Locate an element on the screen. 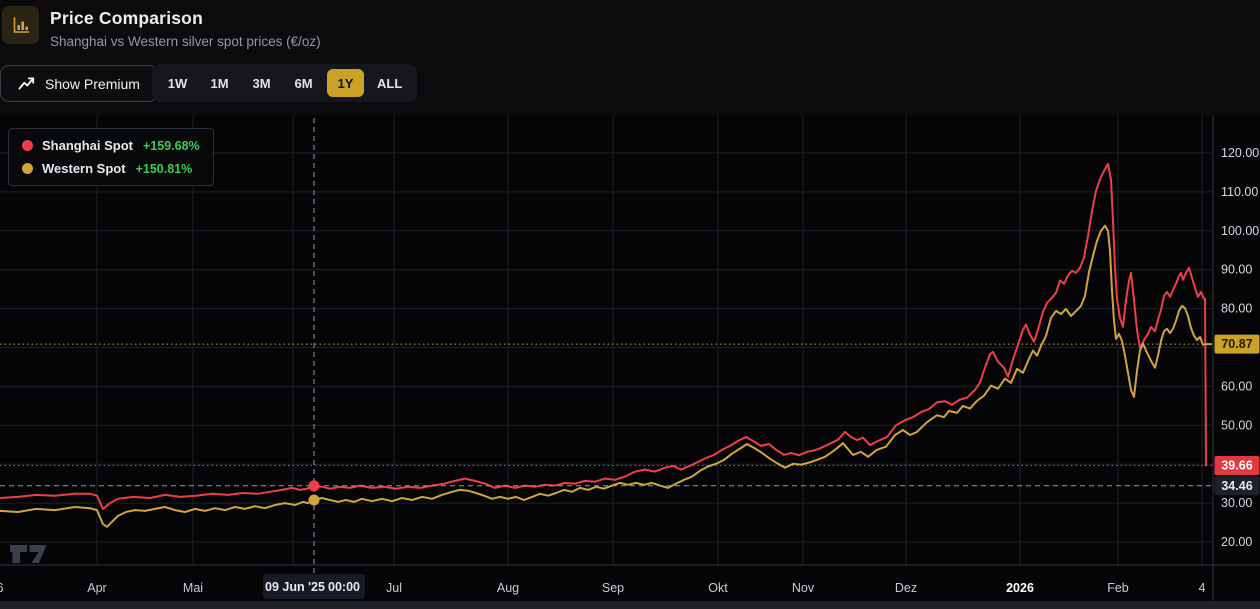  x-axis-label: Dez is located at coordinates (906, 588).